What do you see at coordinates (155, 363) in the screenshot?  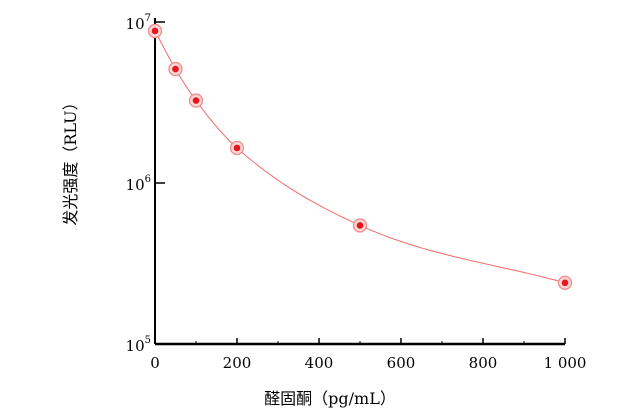 I see `x-tick-label: 0` at bounding box center [155, 363].